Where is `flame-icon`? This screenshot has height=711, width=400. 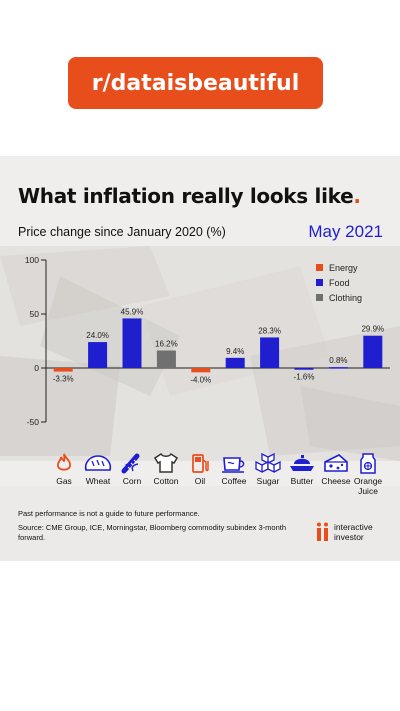 flame-icon is located at coordinates (64, 462).